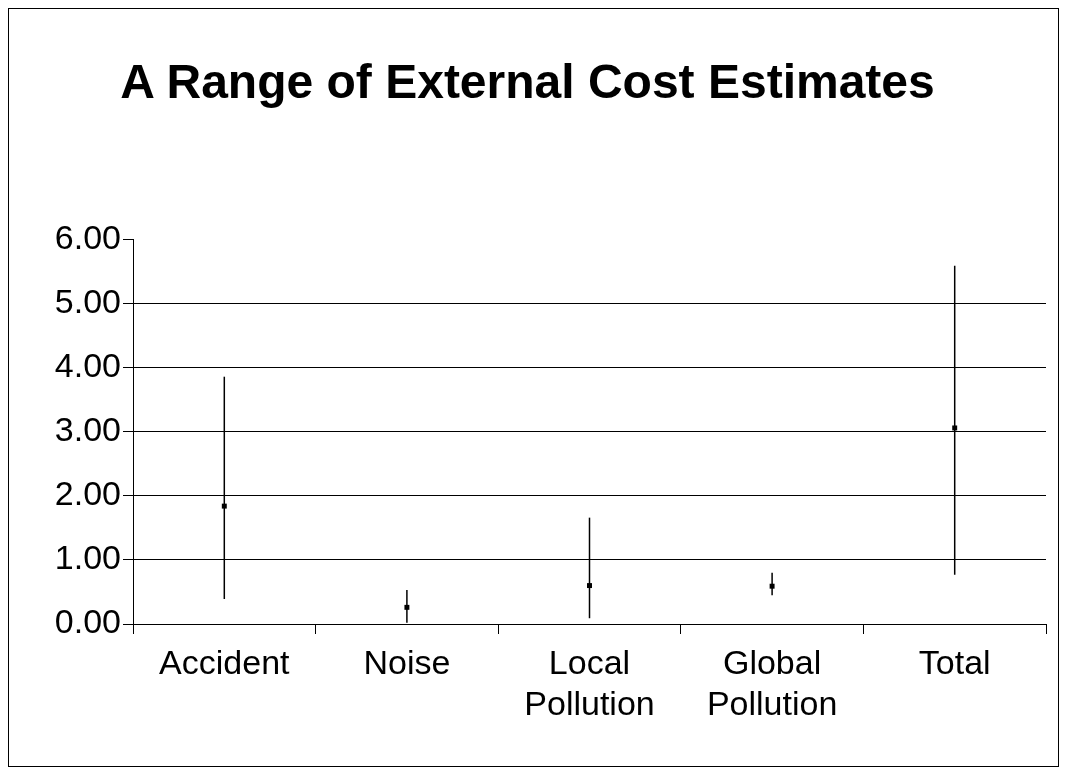  I want to click on x-tick-label: Local Pollution, so click(589, 682).